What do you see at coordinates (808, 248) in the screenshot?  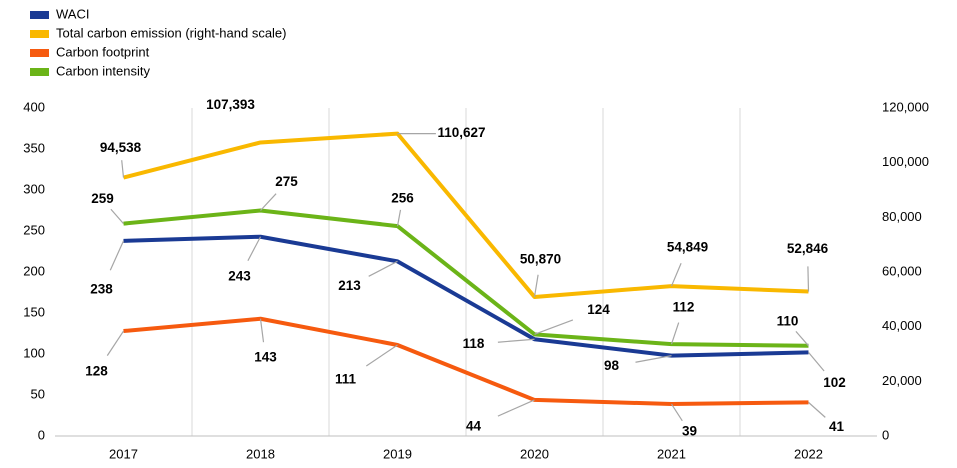 I see `data-label: 52,846` at bounding box center [808, 248].